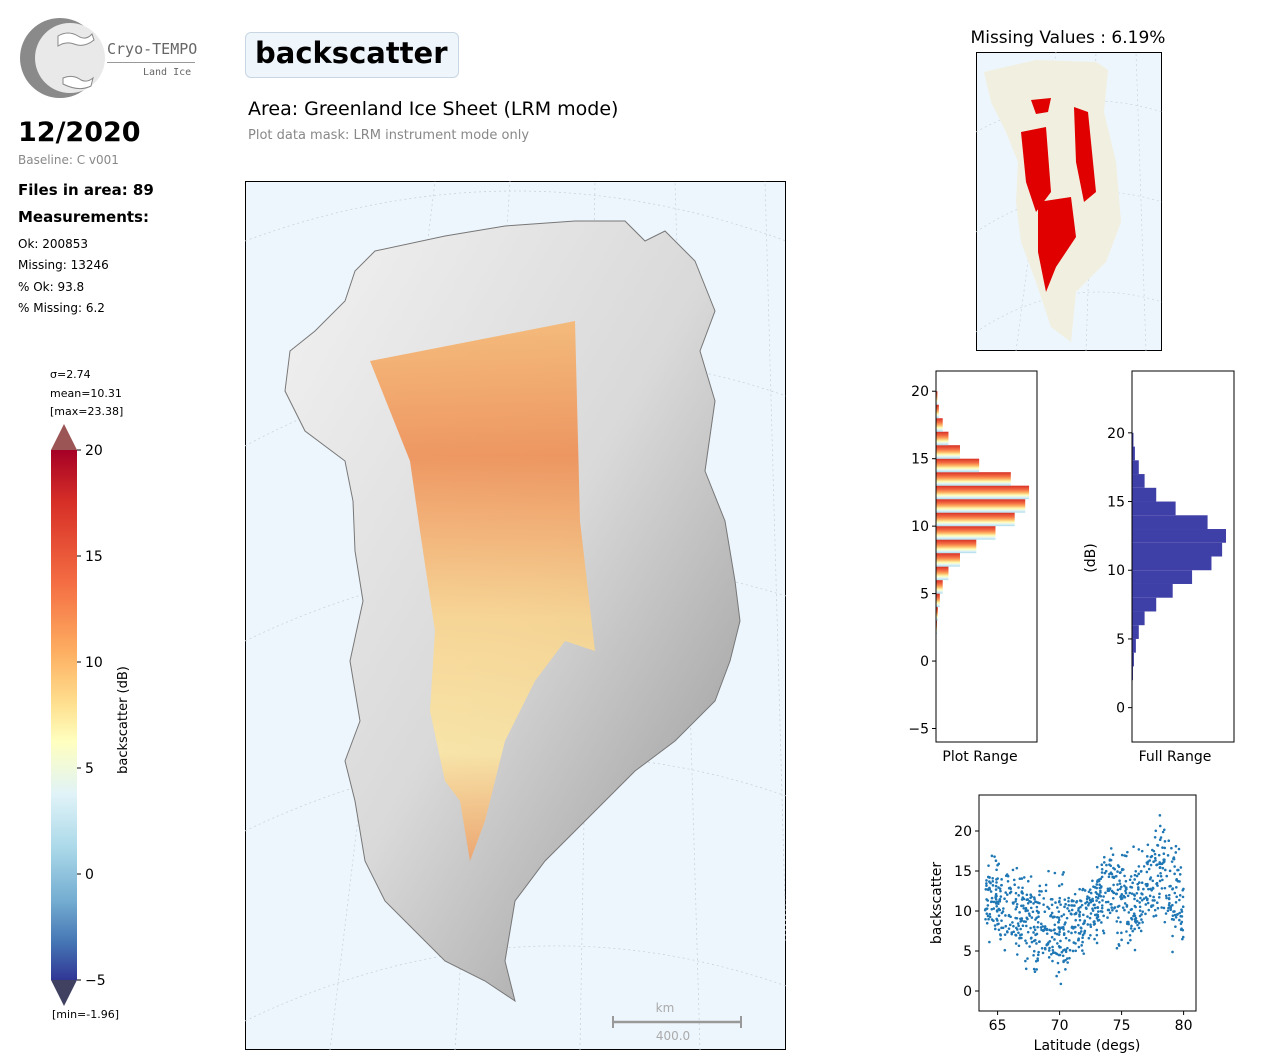 This screenshot has width=1272, height=1060. I want to click on full-range-histogram: 20 15 10 5 0 (dB) Full Range, so click(1159, 567).